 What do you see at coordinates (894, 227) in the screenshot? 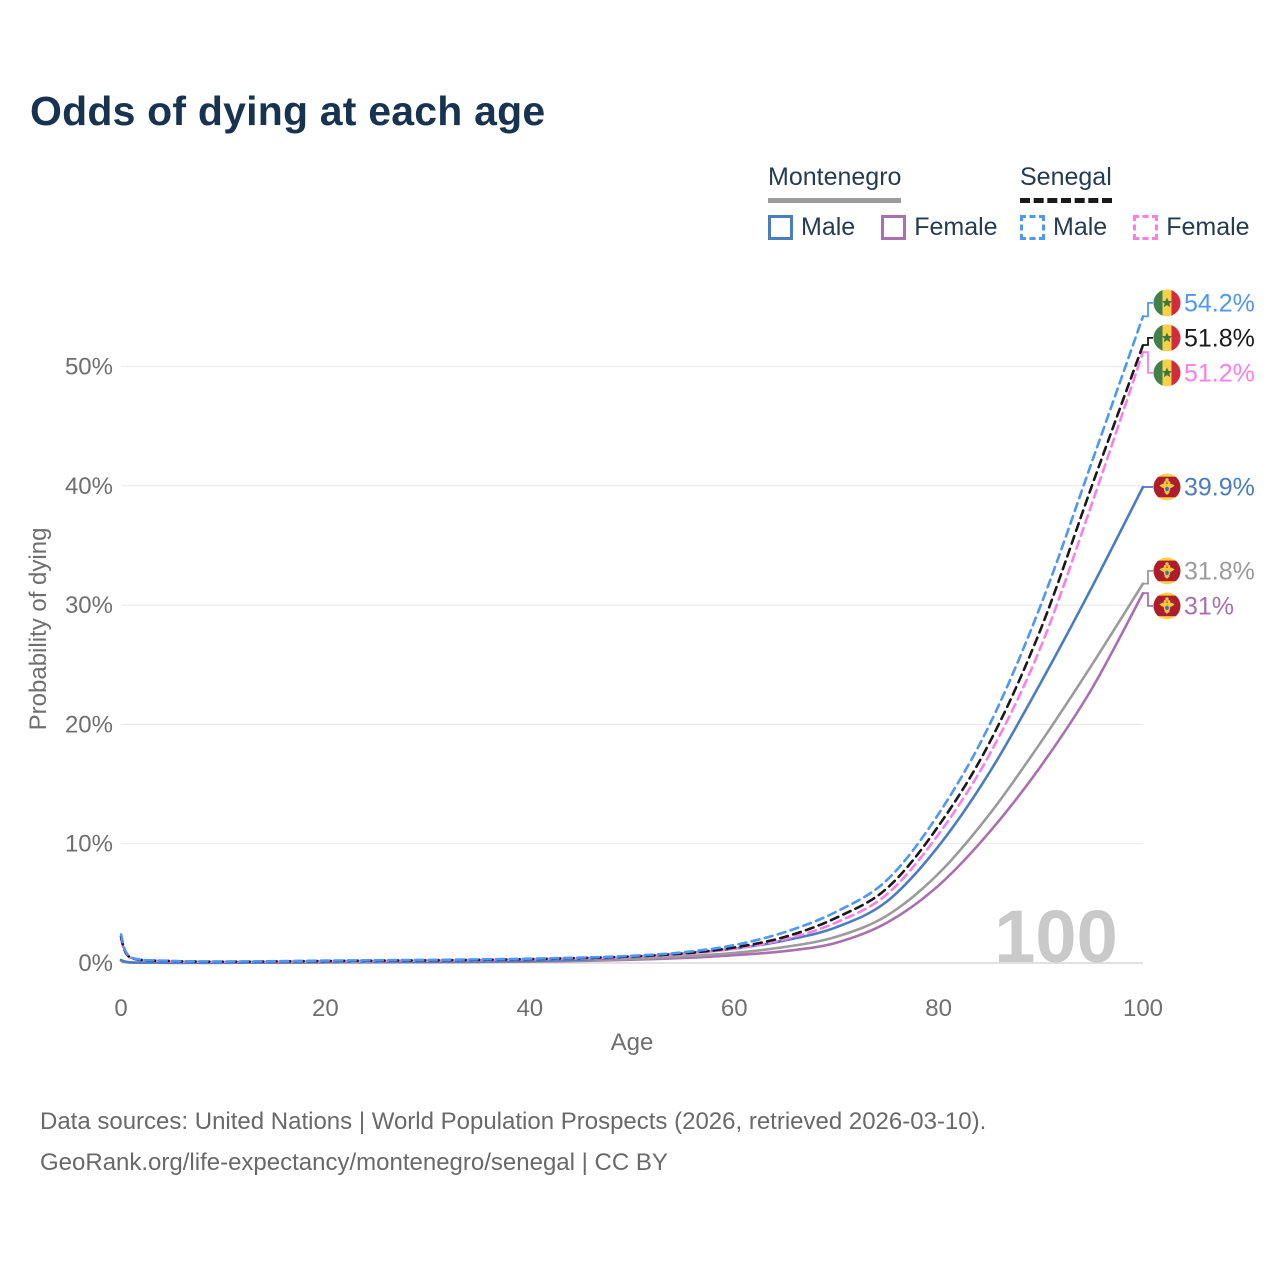
I see `montenegro-female-swatch-icon` at bounding box center [894, 227].